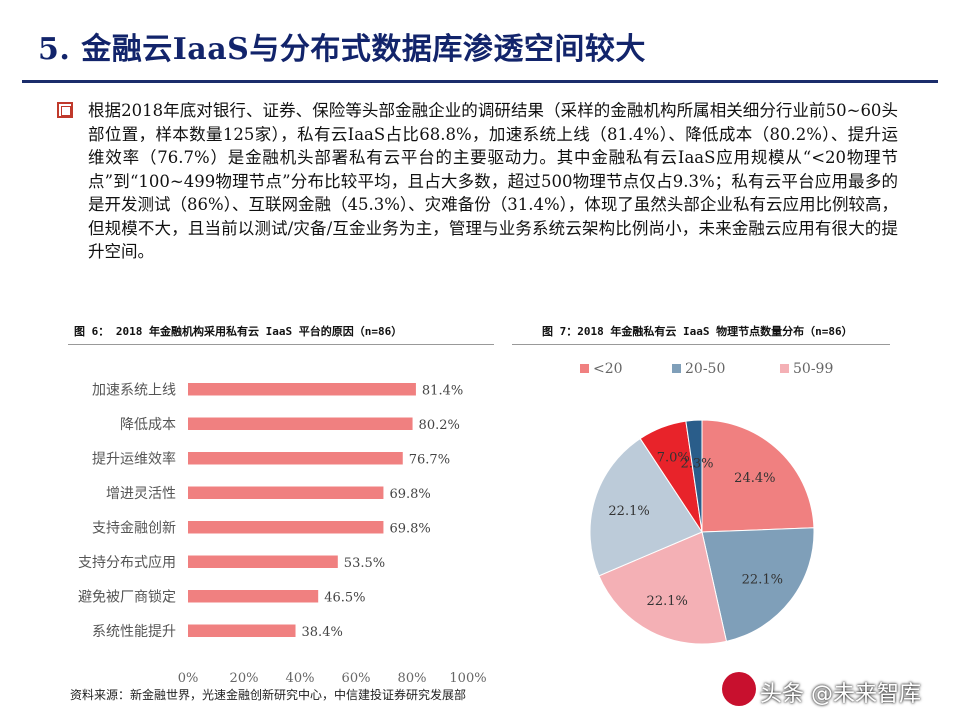  Describe the element at coordinates (813, 369) in the screenshot. I see `legend-label: 50-99` at that location.